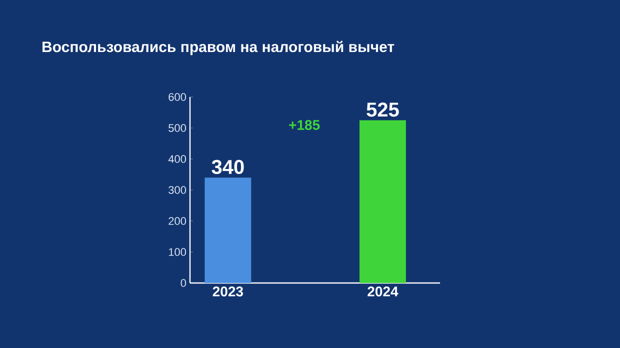 Image resolution: width=620 pixels, height=348 pixels. Describe the element at coordinates (177, 128) in the screenshot. I see `y-tick-label: 500` at that location.